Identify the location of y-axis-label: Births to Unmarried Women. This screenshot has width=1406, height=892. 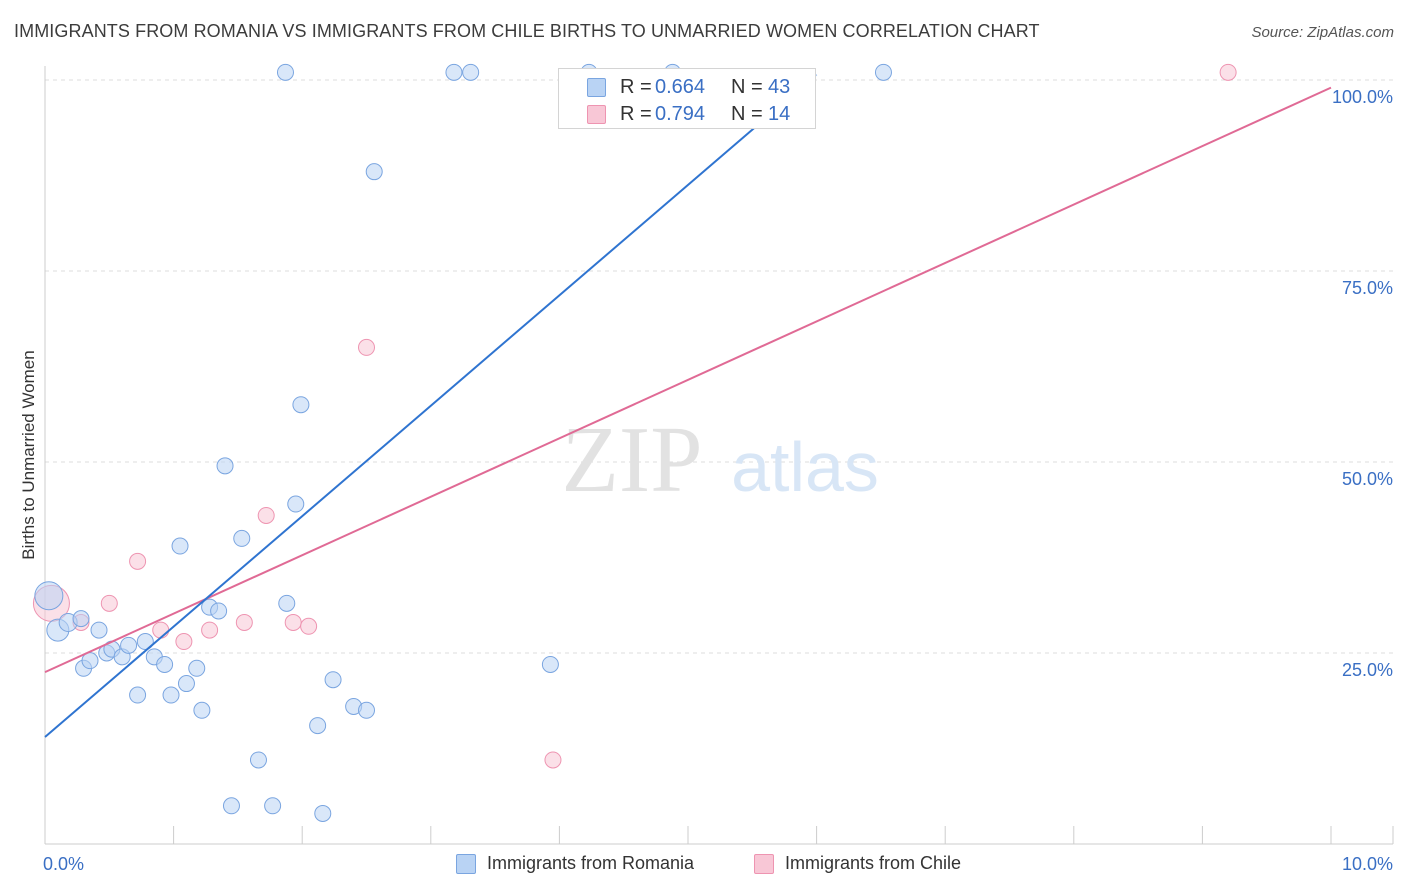
(28, 455).